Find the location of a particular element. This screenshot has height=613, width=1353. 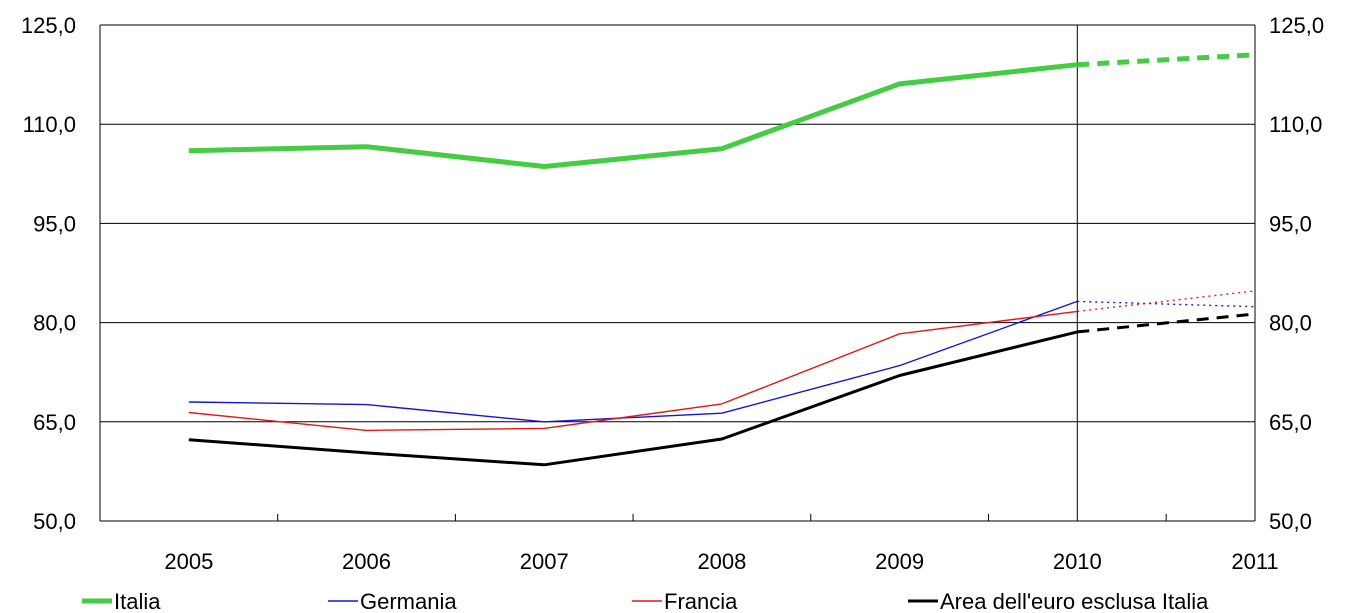

legend-label: Germania is located at coordinates (408, 601).